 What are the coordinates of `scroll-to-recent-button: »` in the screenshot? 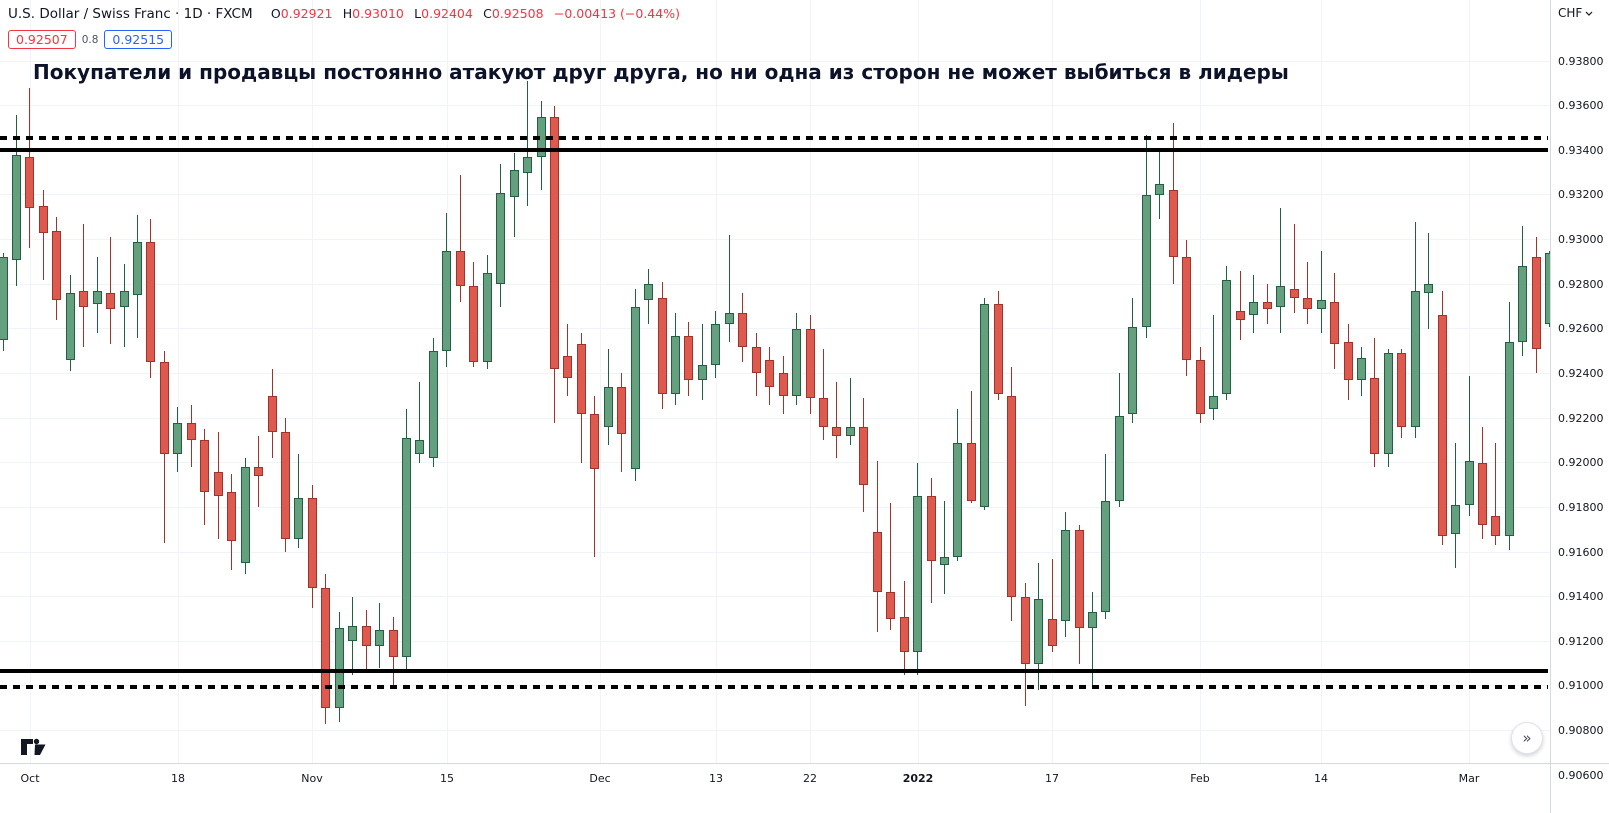 It's located at (1527, 738).